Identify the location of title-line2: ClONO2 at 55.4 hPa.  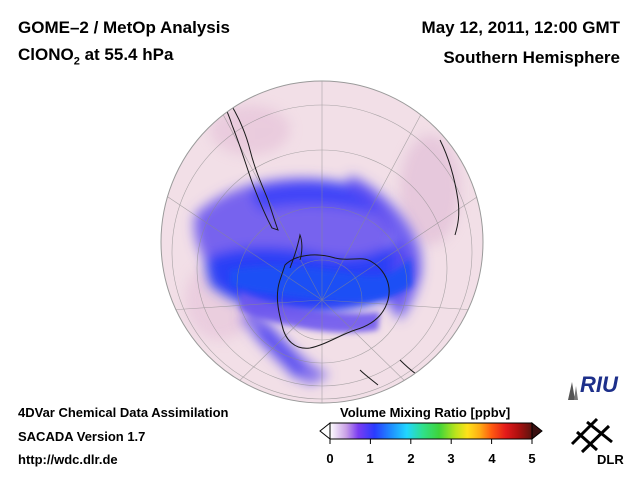
(95, 56).